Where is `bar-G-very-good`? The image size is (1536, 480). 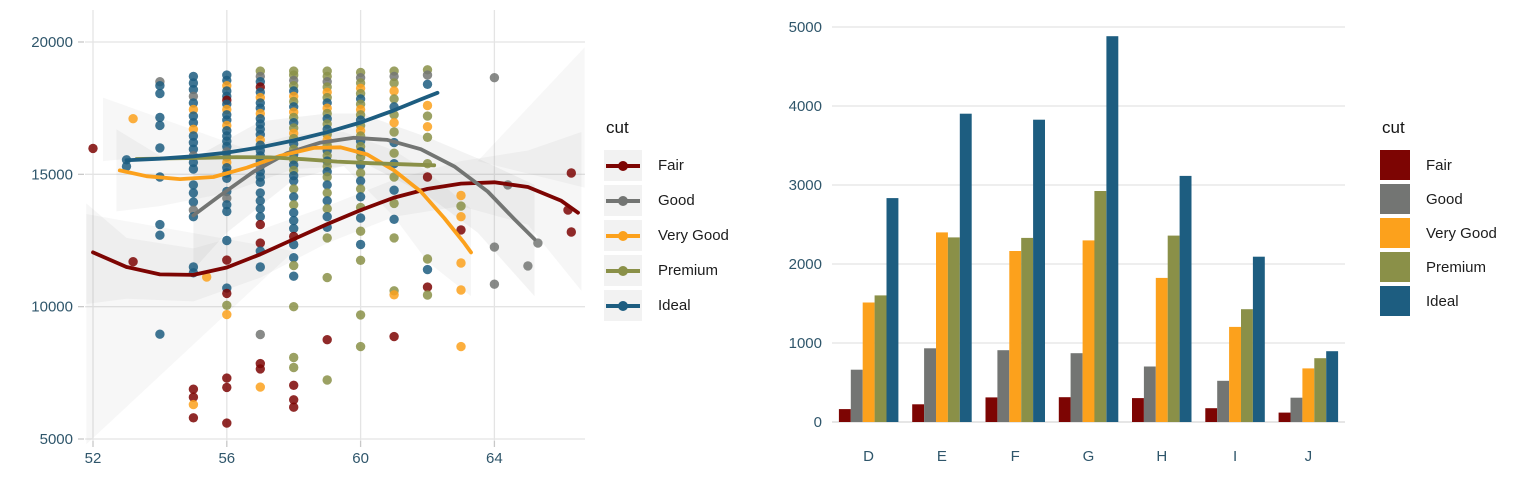
bar-G-very-good is located at coordinates (1088, 331).